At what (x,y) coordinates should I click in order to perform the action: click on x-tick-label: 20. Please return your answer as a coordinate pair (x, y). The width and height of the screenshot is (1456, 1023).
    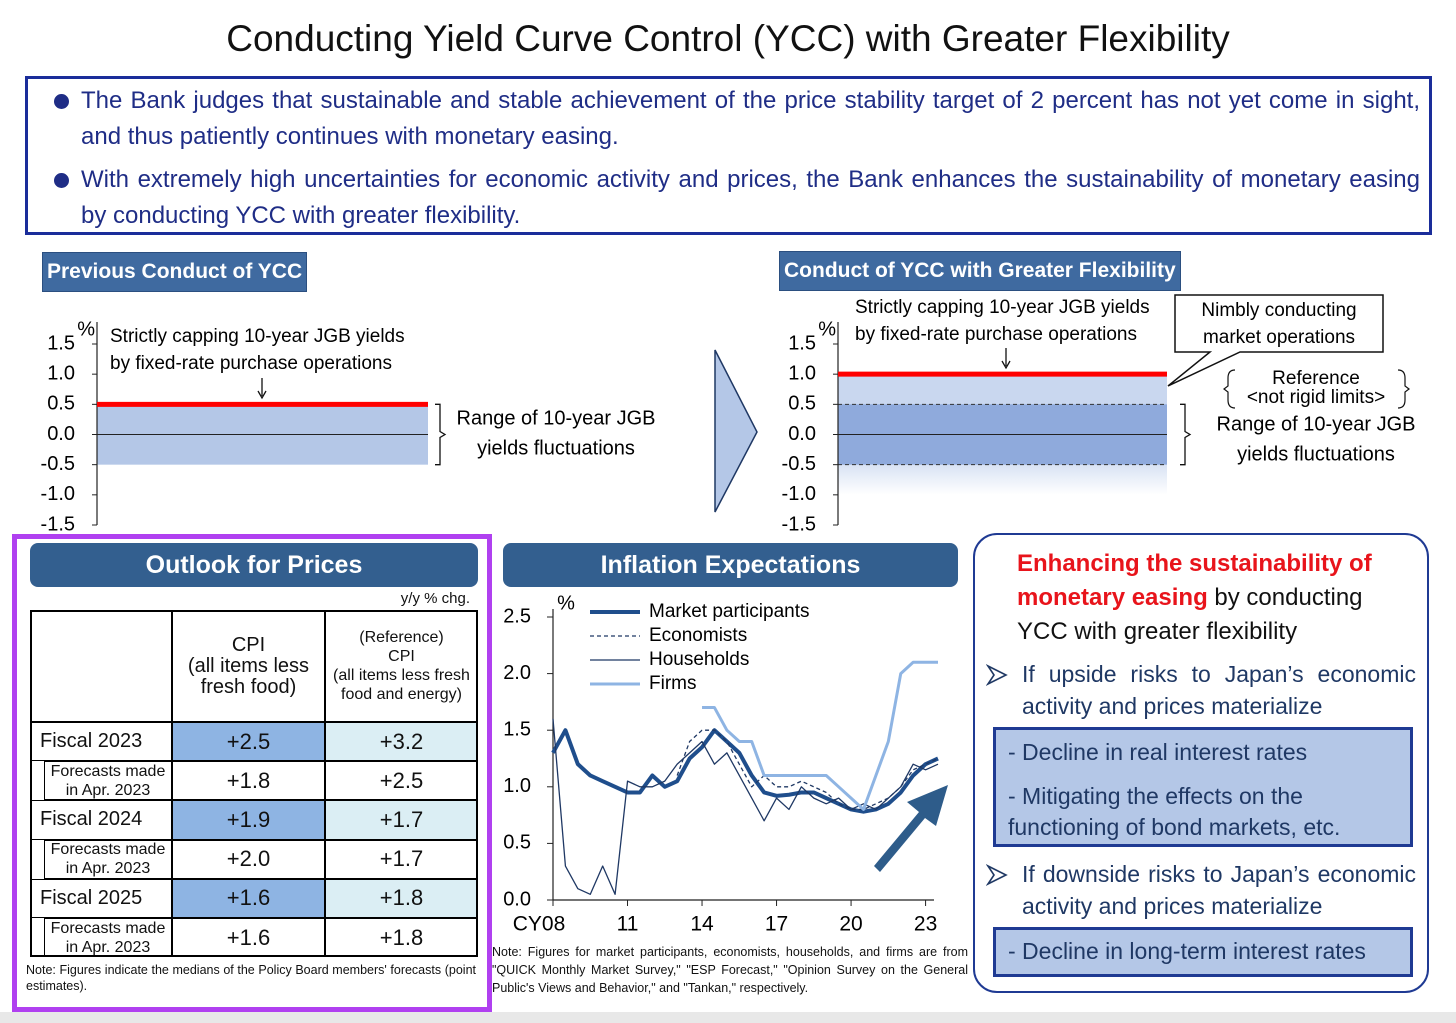
    Looking at the image, I should click on (850, 924).